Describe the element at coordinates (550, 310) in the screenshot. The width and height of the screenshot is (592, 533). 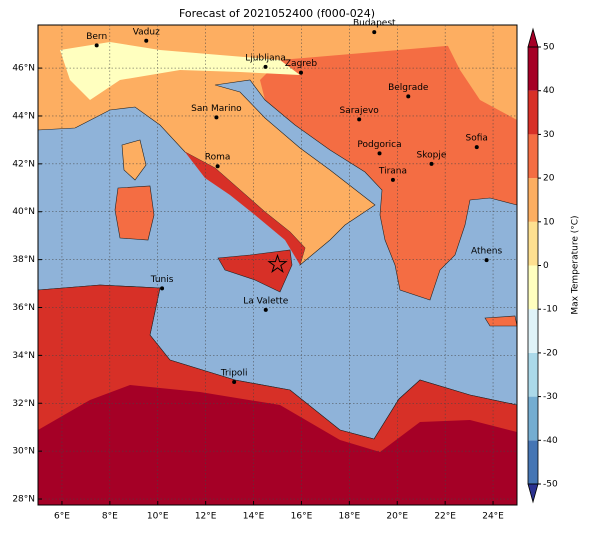
I see `colorbar-tick-label: -10` at that location.